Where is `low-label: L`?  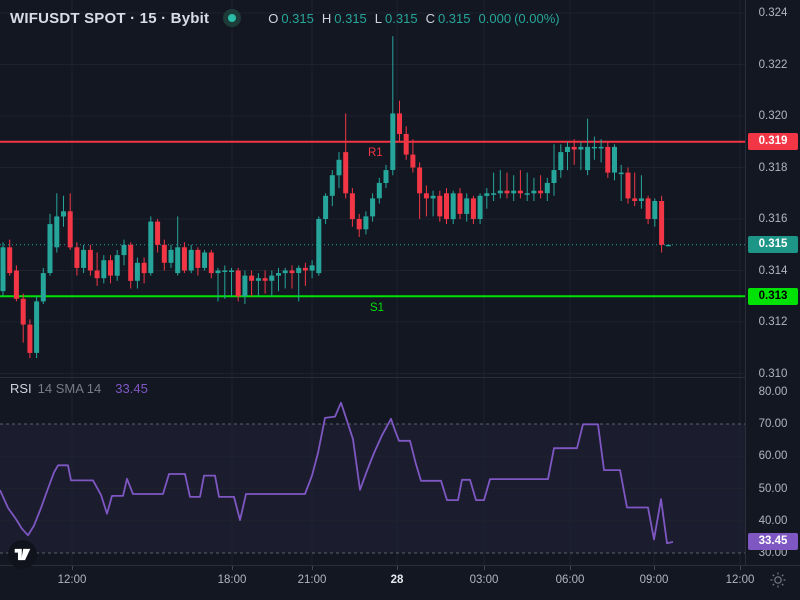
low-label: L is located at coordinates (378, 18).